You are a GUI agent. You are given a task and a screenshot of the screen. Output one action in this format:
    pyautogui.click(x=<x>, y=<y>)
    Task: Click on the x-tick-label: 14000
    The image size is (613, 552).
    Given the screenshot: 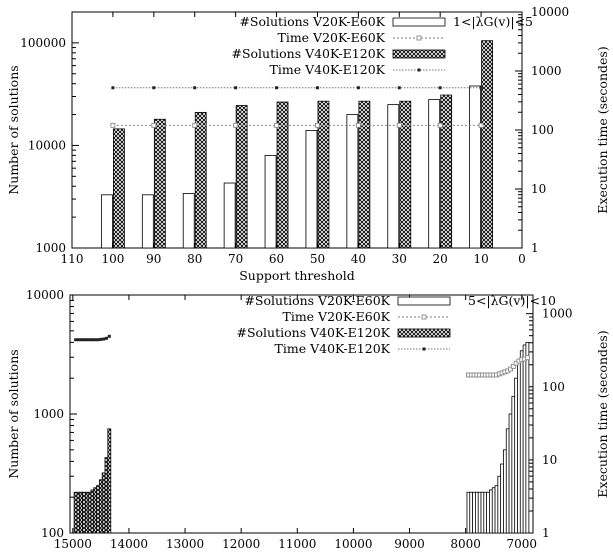 What is the action you would take?
    pyautogui.click(x=129, y=544)
    